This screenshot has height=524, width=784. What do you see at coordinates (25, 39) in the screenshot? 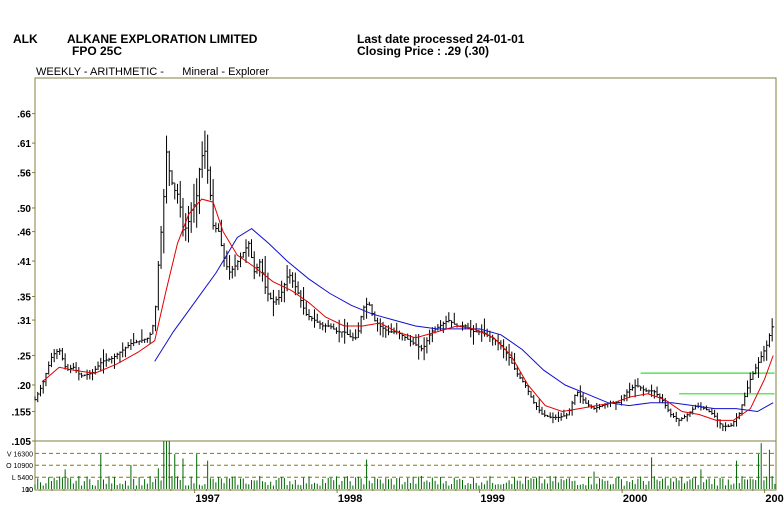
I see `ticker-label: ALK` at bounding box center [25, 39].